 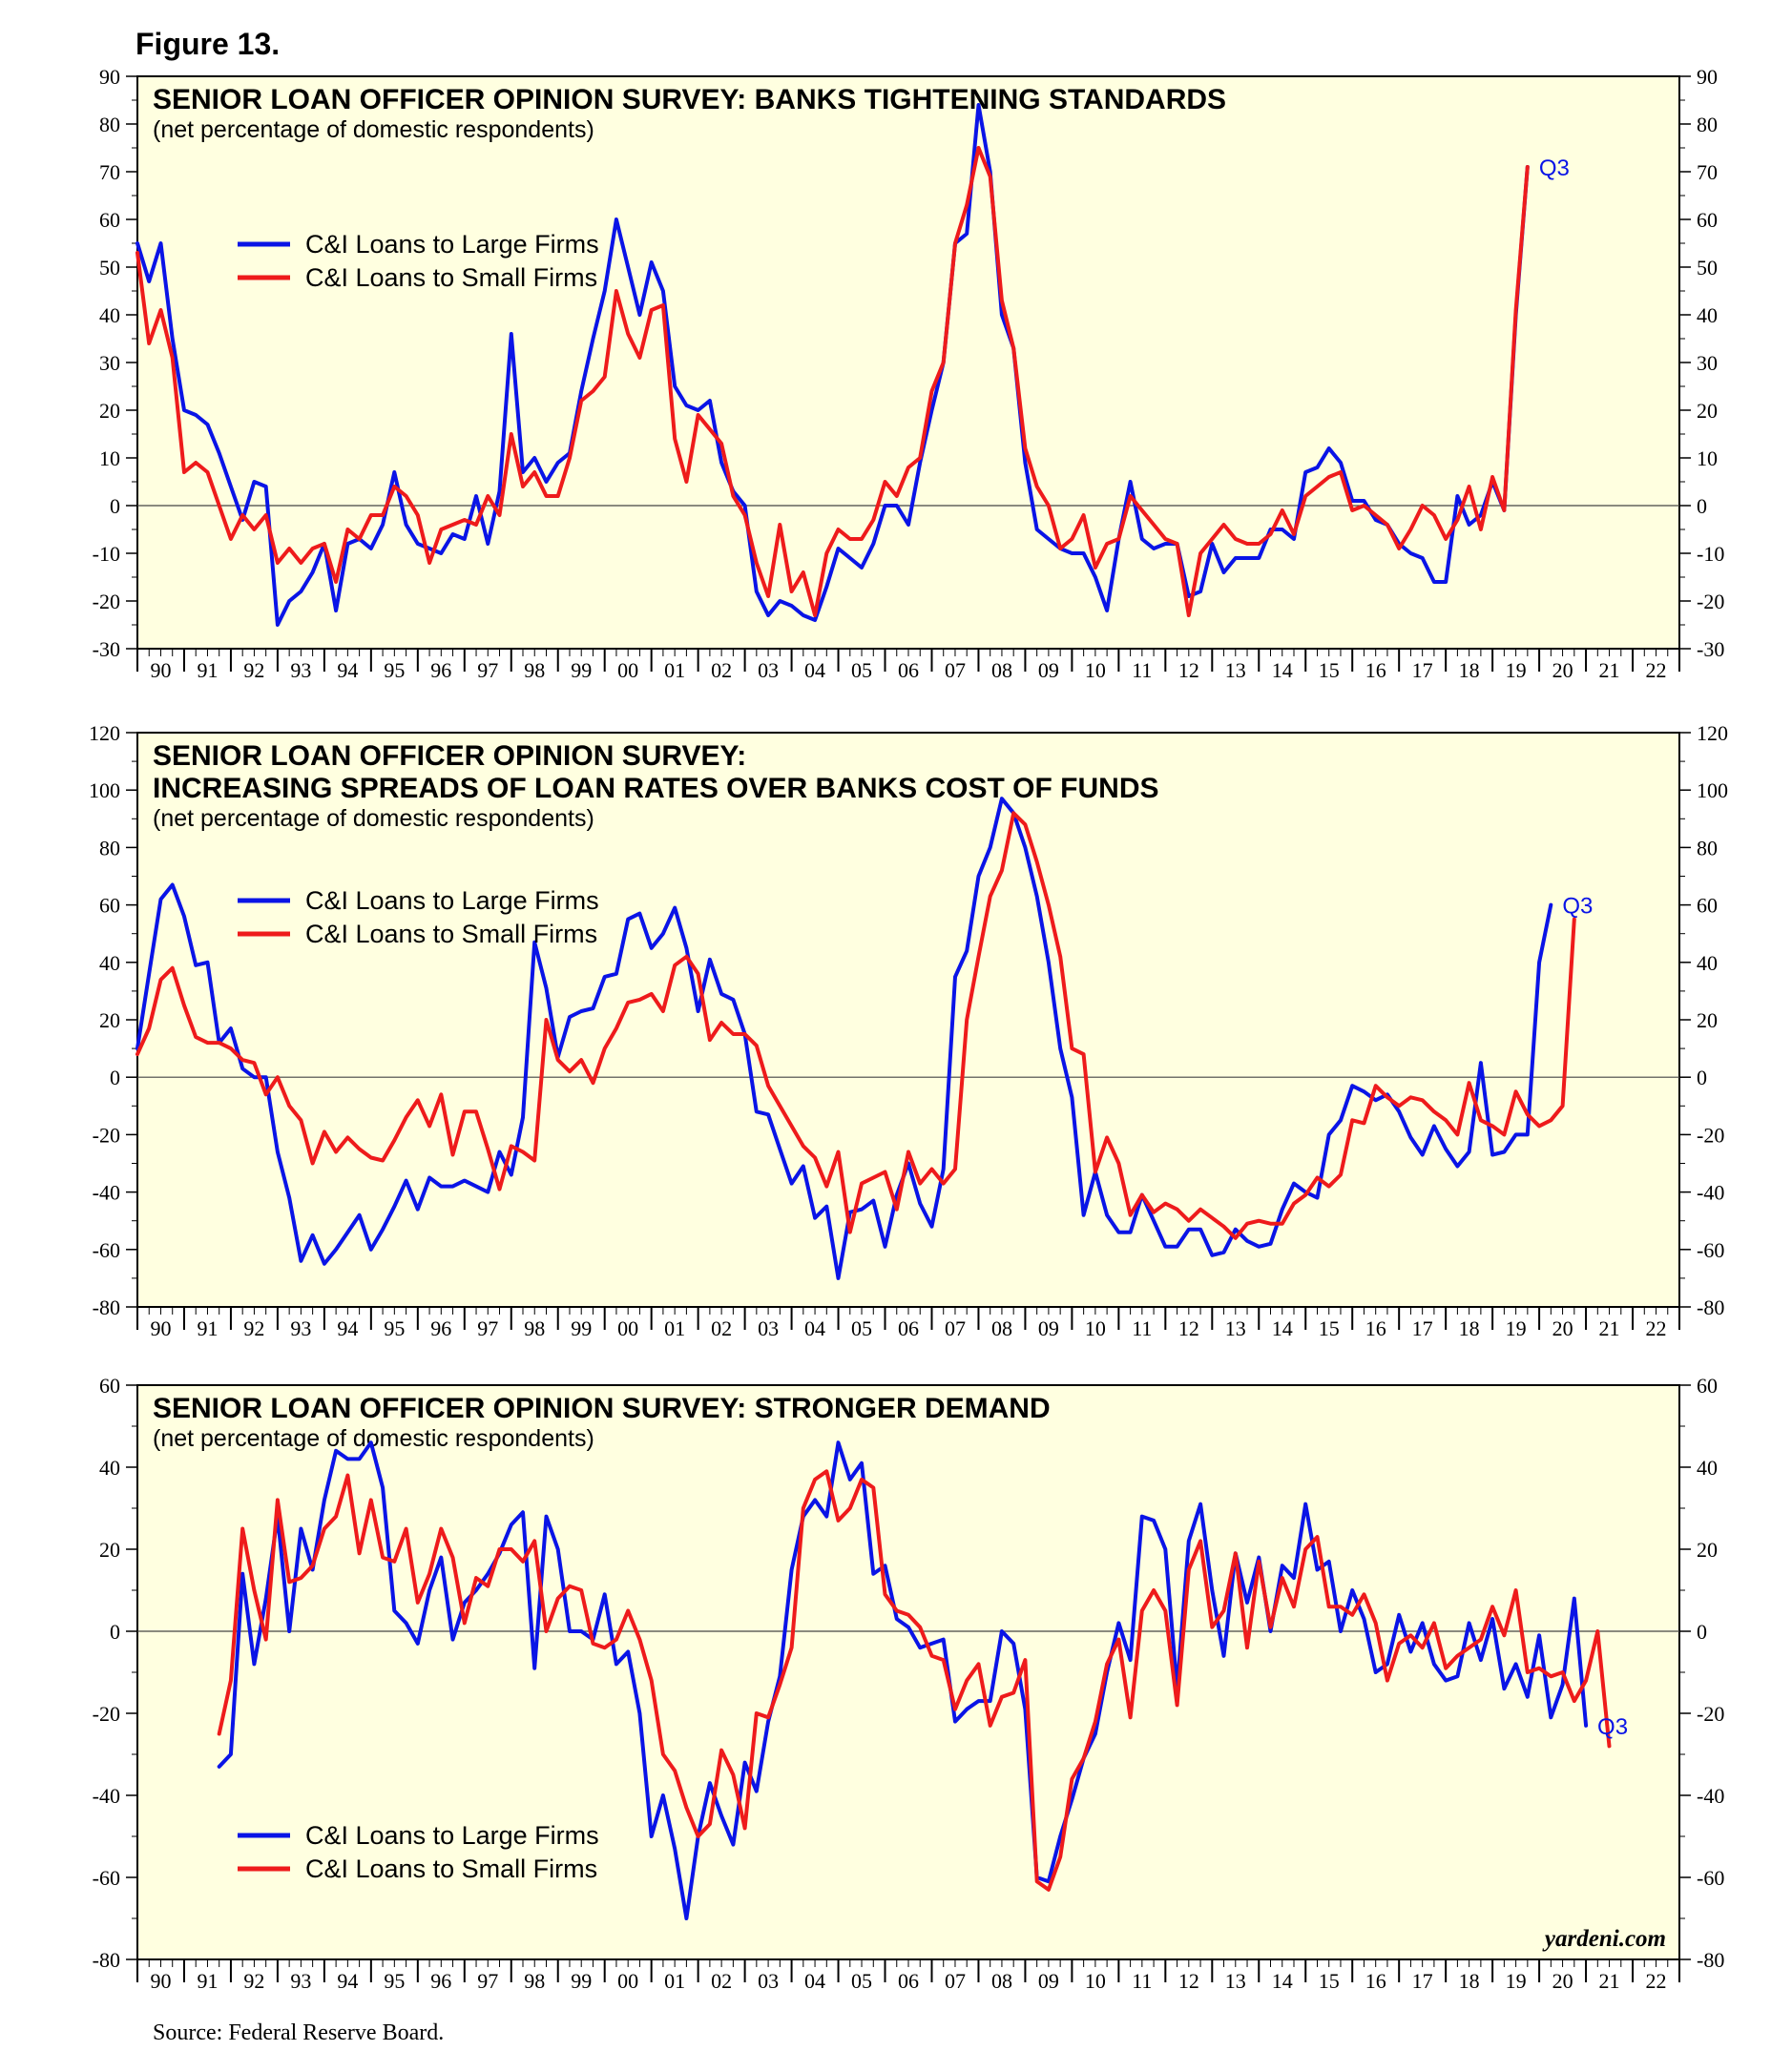 What do you see at coordinates (1710, 1135) in the screenshot?
I see `y-tick-label-right: -20` at bounding box center [1710, 1135].